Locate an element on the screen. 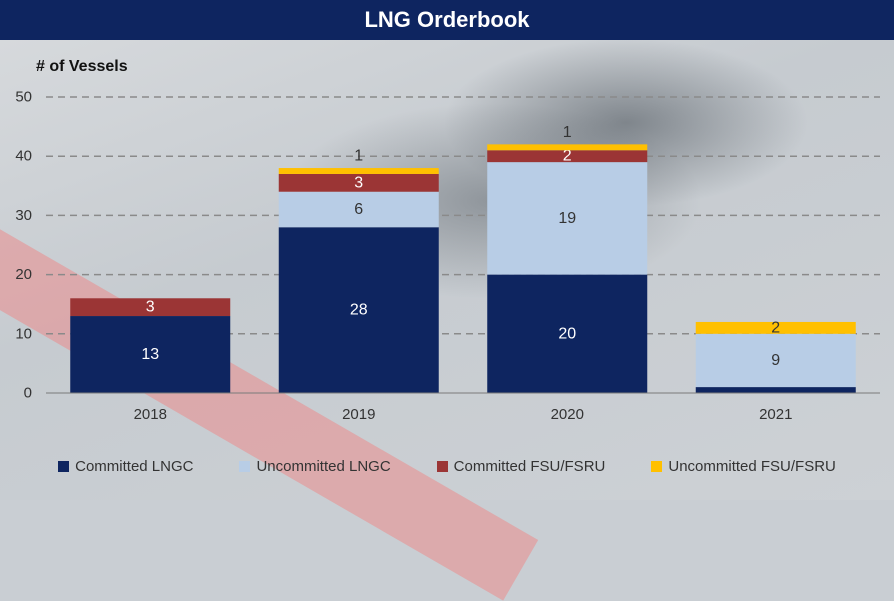  y-axis-title: # of Vessels is located at coordinates (82, 66).